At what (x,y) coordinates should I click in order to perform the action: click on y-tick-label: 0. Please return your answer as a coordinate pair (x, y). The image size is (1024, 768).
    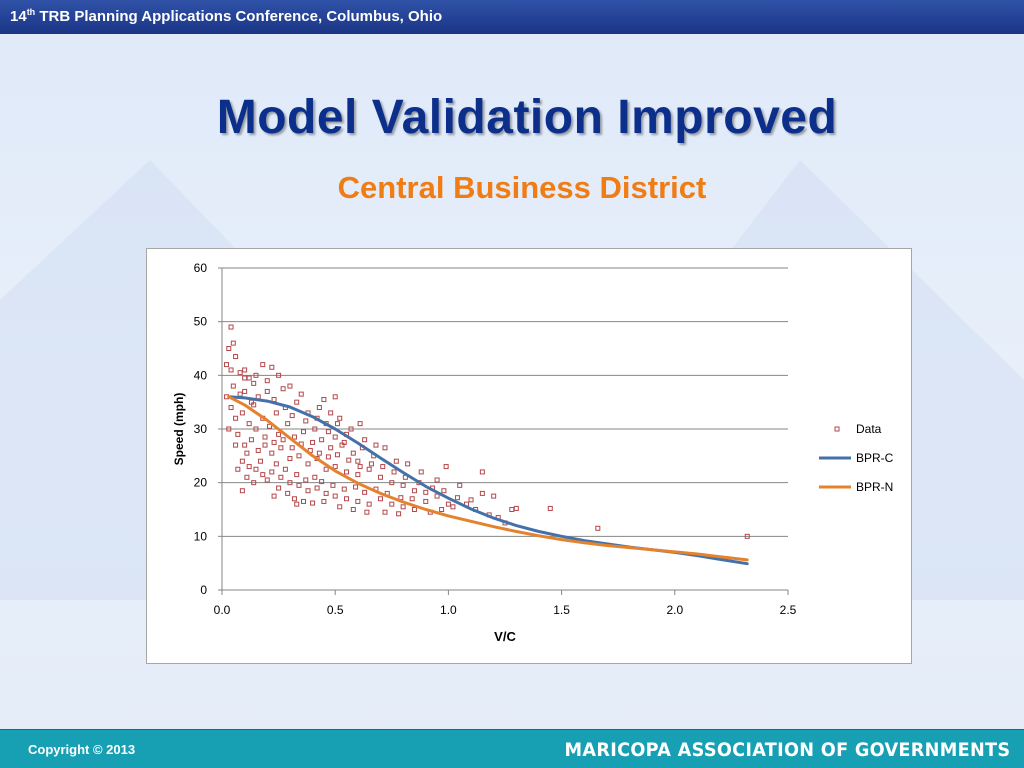
    Looking at the image, I should click on (203, 590).